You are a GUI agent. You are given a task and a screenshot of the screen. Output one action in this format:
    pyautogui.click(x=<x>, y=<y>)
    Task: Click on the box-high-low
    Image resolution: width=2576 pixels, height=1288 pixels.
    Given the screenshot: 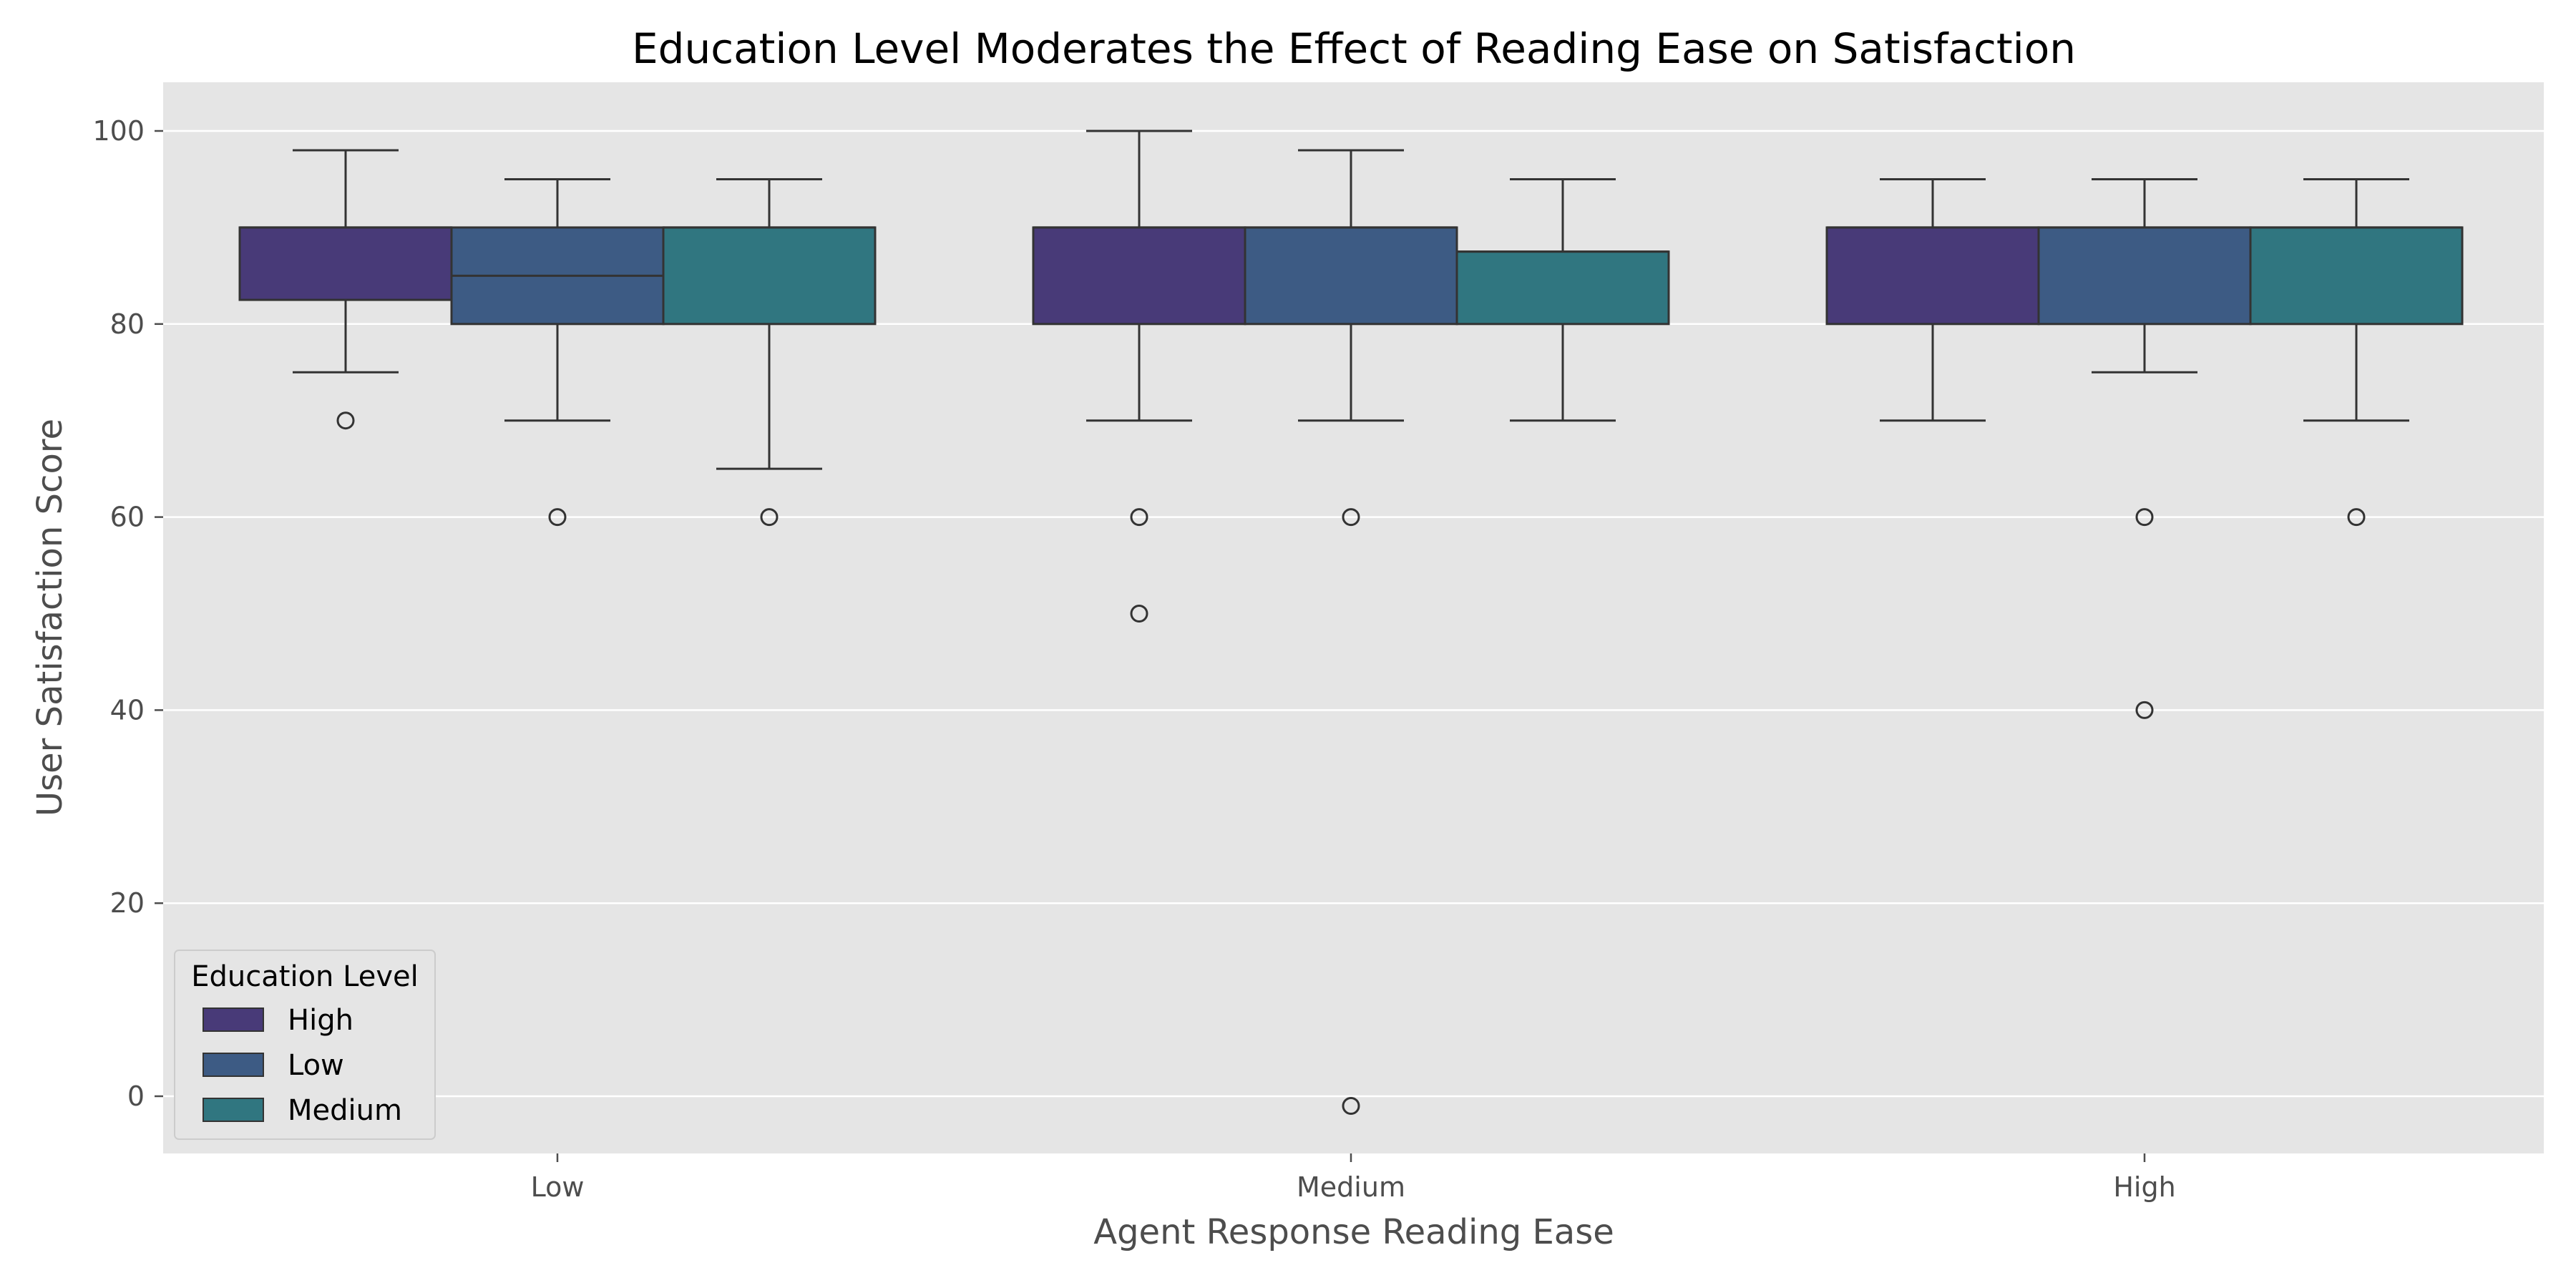 What is the action you would take?
    pyautogui.click(x=345, y=289)
    